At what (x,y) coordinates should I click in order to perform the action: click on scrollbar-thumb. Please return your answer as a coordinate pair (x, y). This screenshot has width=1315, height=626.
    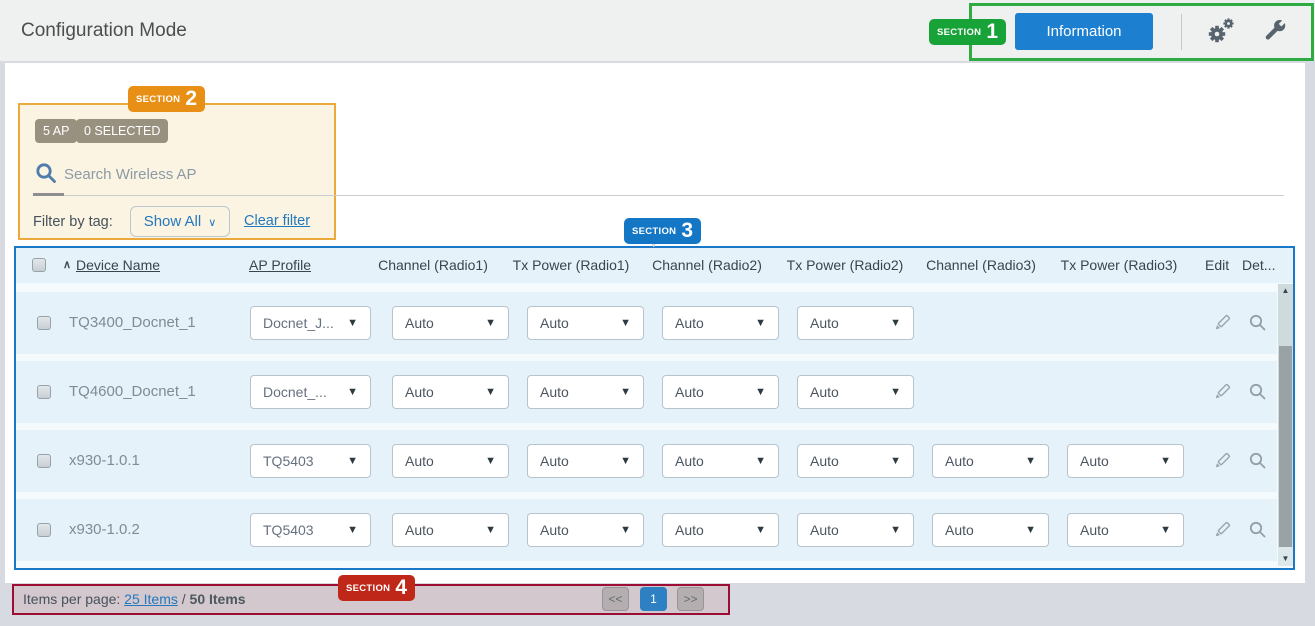
    Looking at the image, I should click on (1285, 446).